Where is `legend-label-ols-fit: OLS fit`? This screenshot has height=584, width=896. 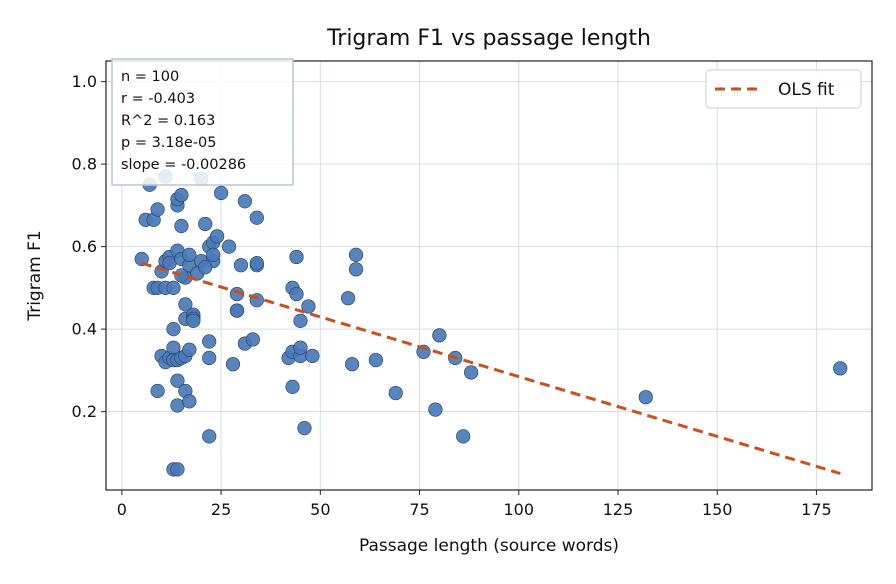 legend-label-ols-fit: OLS fit is located at coordinates (806, 90).